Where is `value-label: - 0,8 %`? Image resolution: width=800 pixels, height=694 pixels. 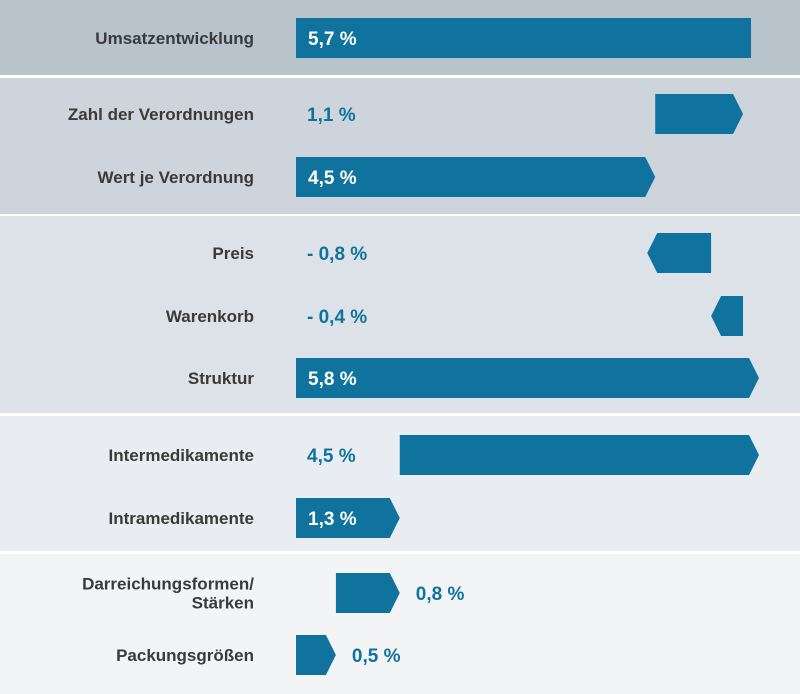 value-label: - 0,8 % is located at coordinates (337, 254).